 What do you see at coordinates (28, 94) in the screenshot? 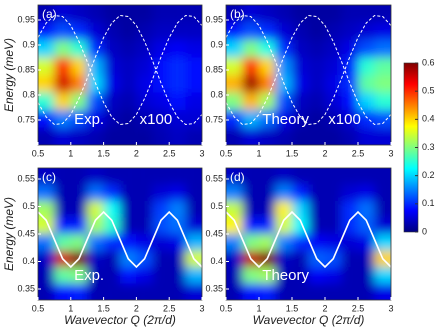
I see `y-tick-label: 0.8` at bounding box center [28, 94].